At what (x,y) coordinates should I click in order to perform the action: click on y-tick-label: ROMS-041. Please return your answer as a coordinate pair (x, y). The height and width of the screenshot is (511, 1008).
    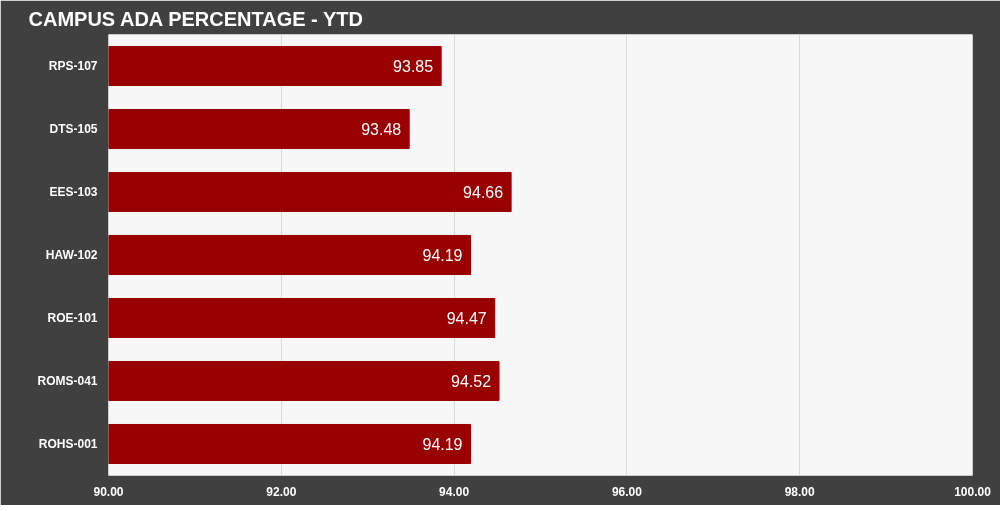
    Looking at the image, I should click on (67, 381).